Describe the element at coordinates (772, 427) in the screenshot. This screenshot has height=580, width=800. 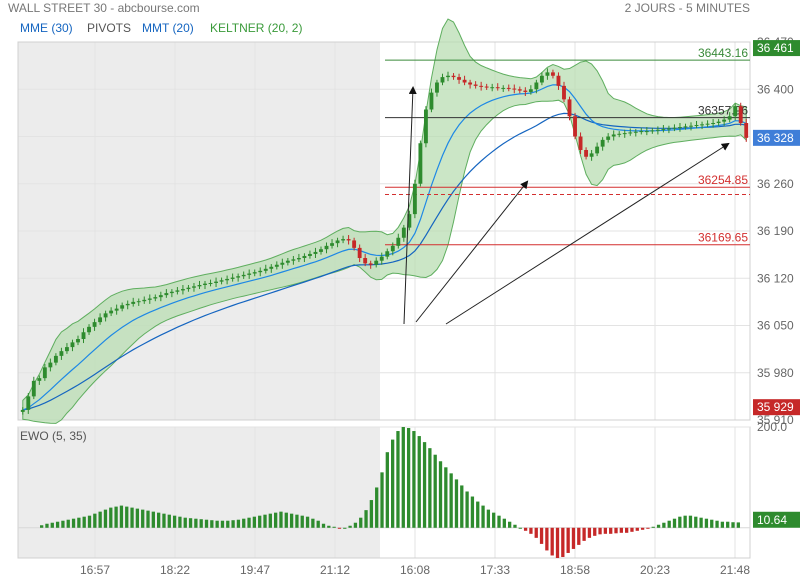
I see `osc-y-tick-label: 200.0` at that location.